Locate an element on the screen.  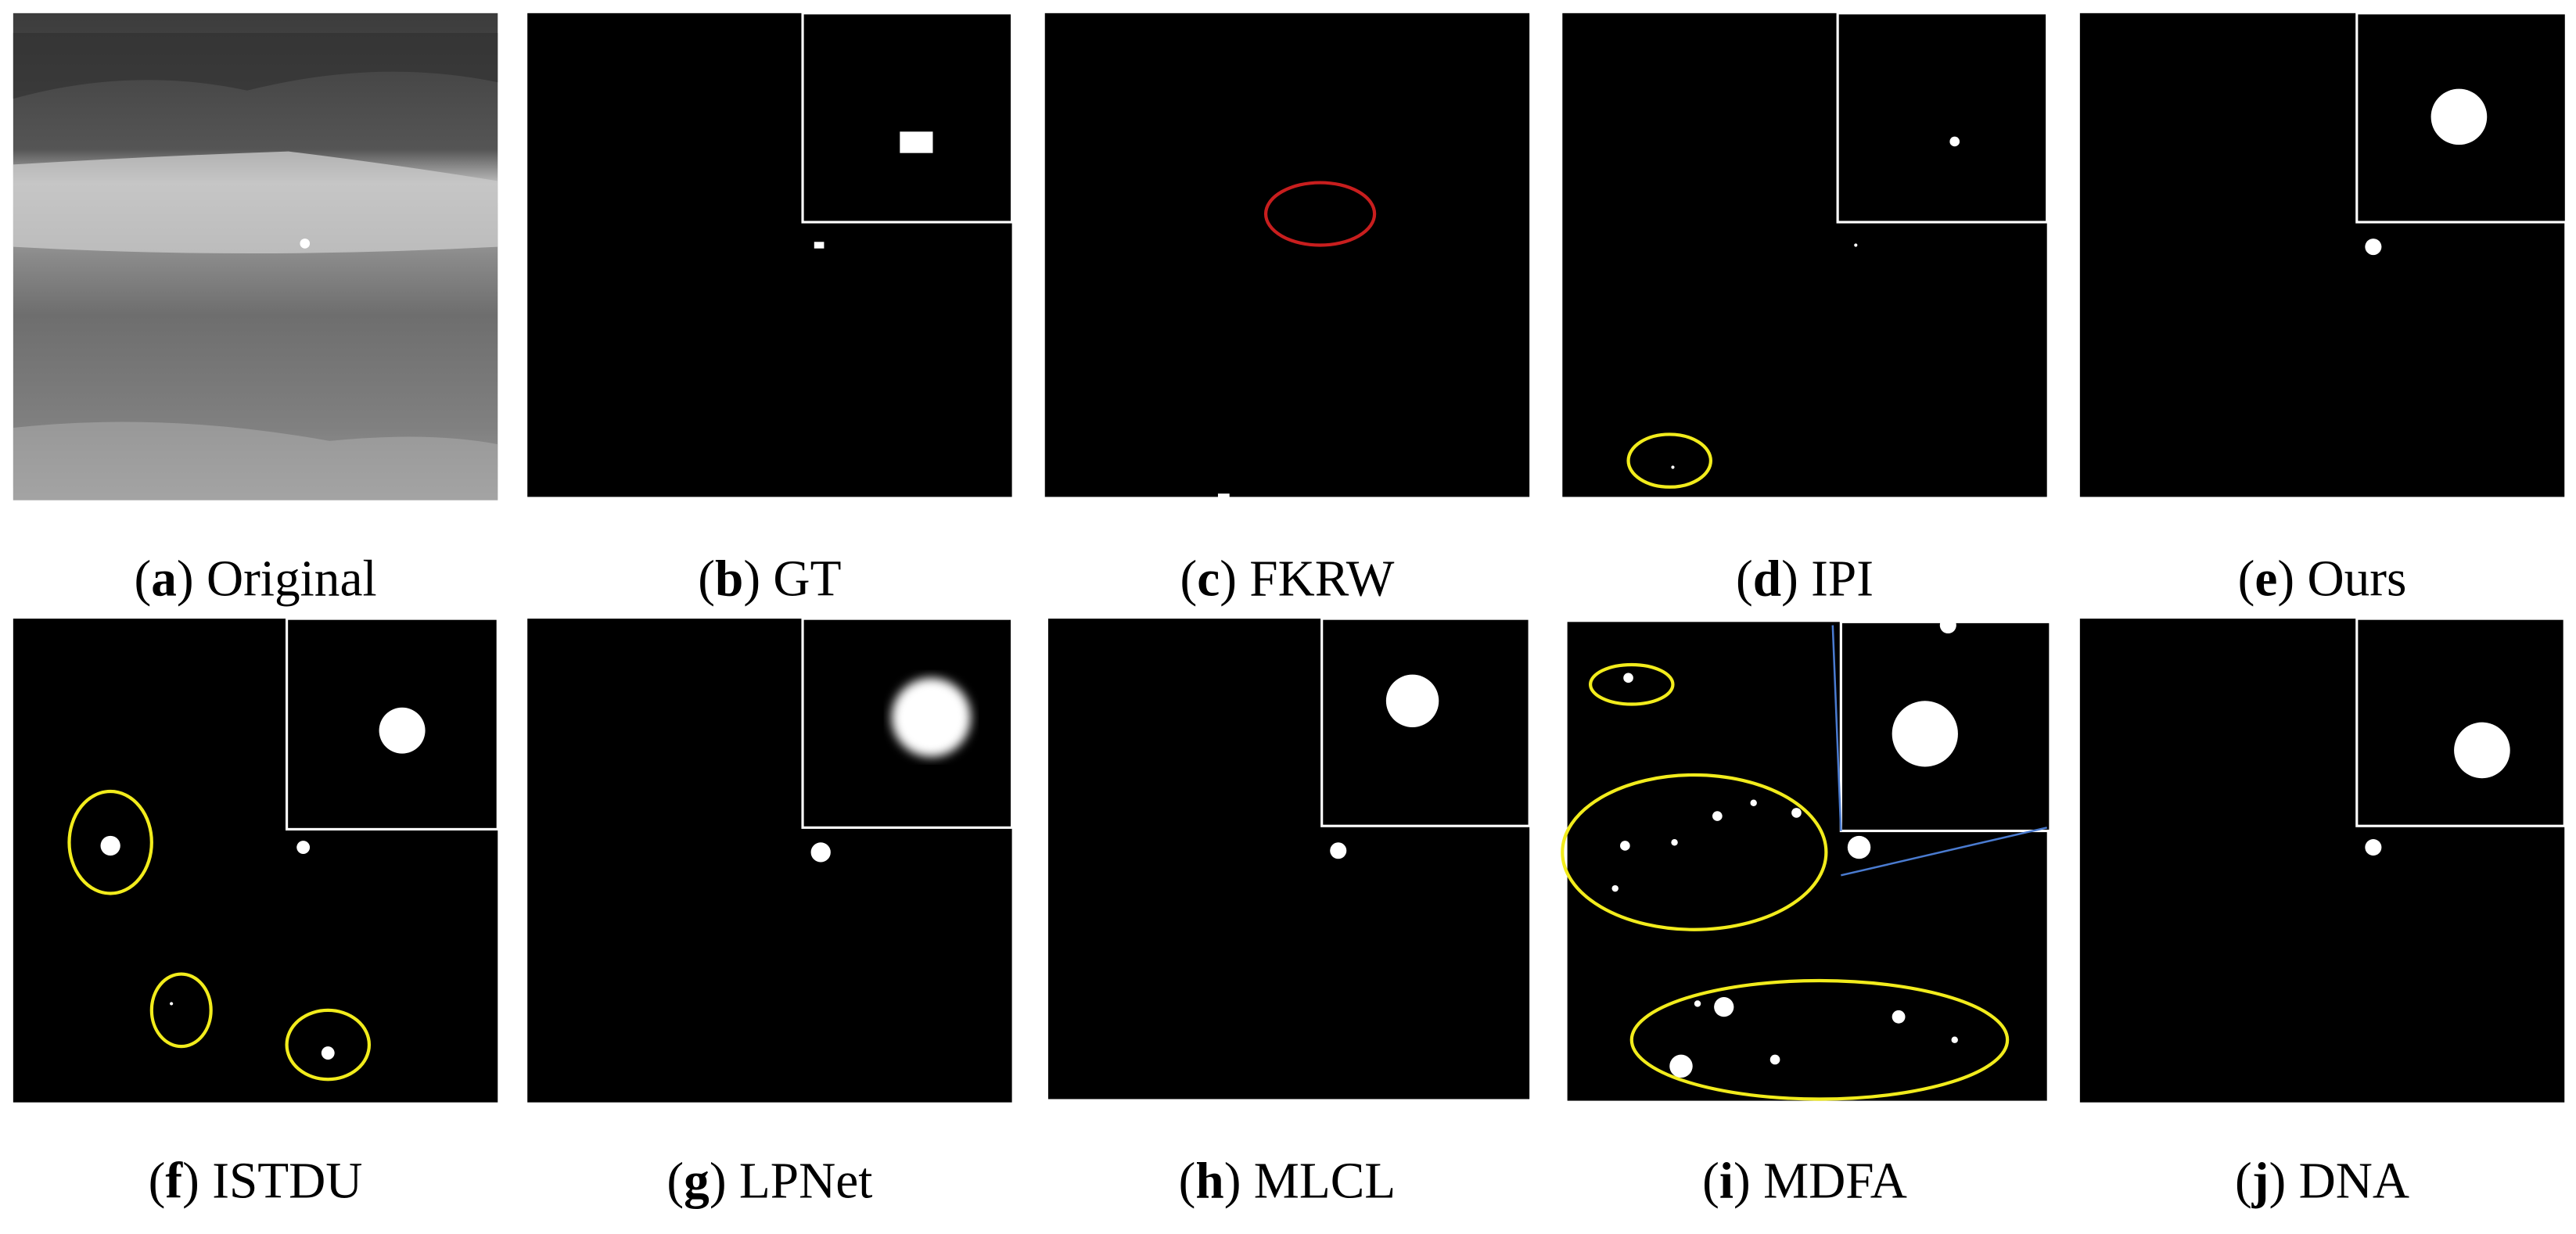
caption-part: ) FKRW is located at coordinates (1308, 579).